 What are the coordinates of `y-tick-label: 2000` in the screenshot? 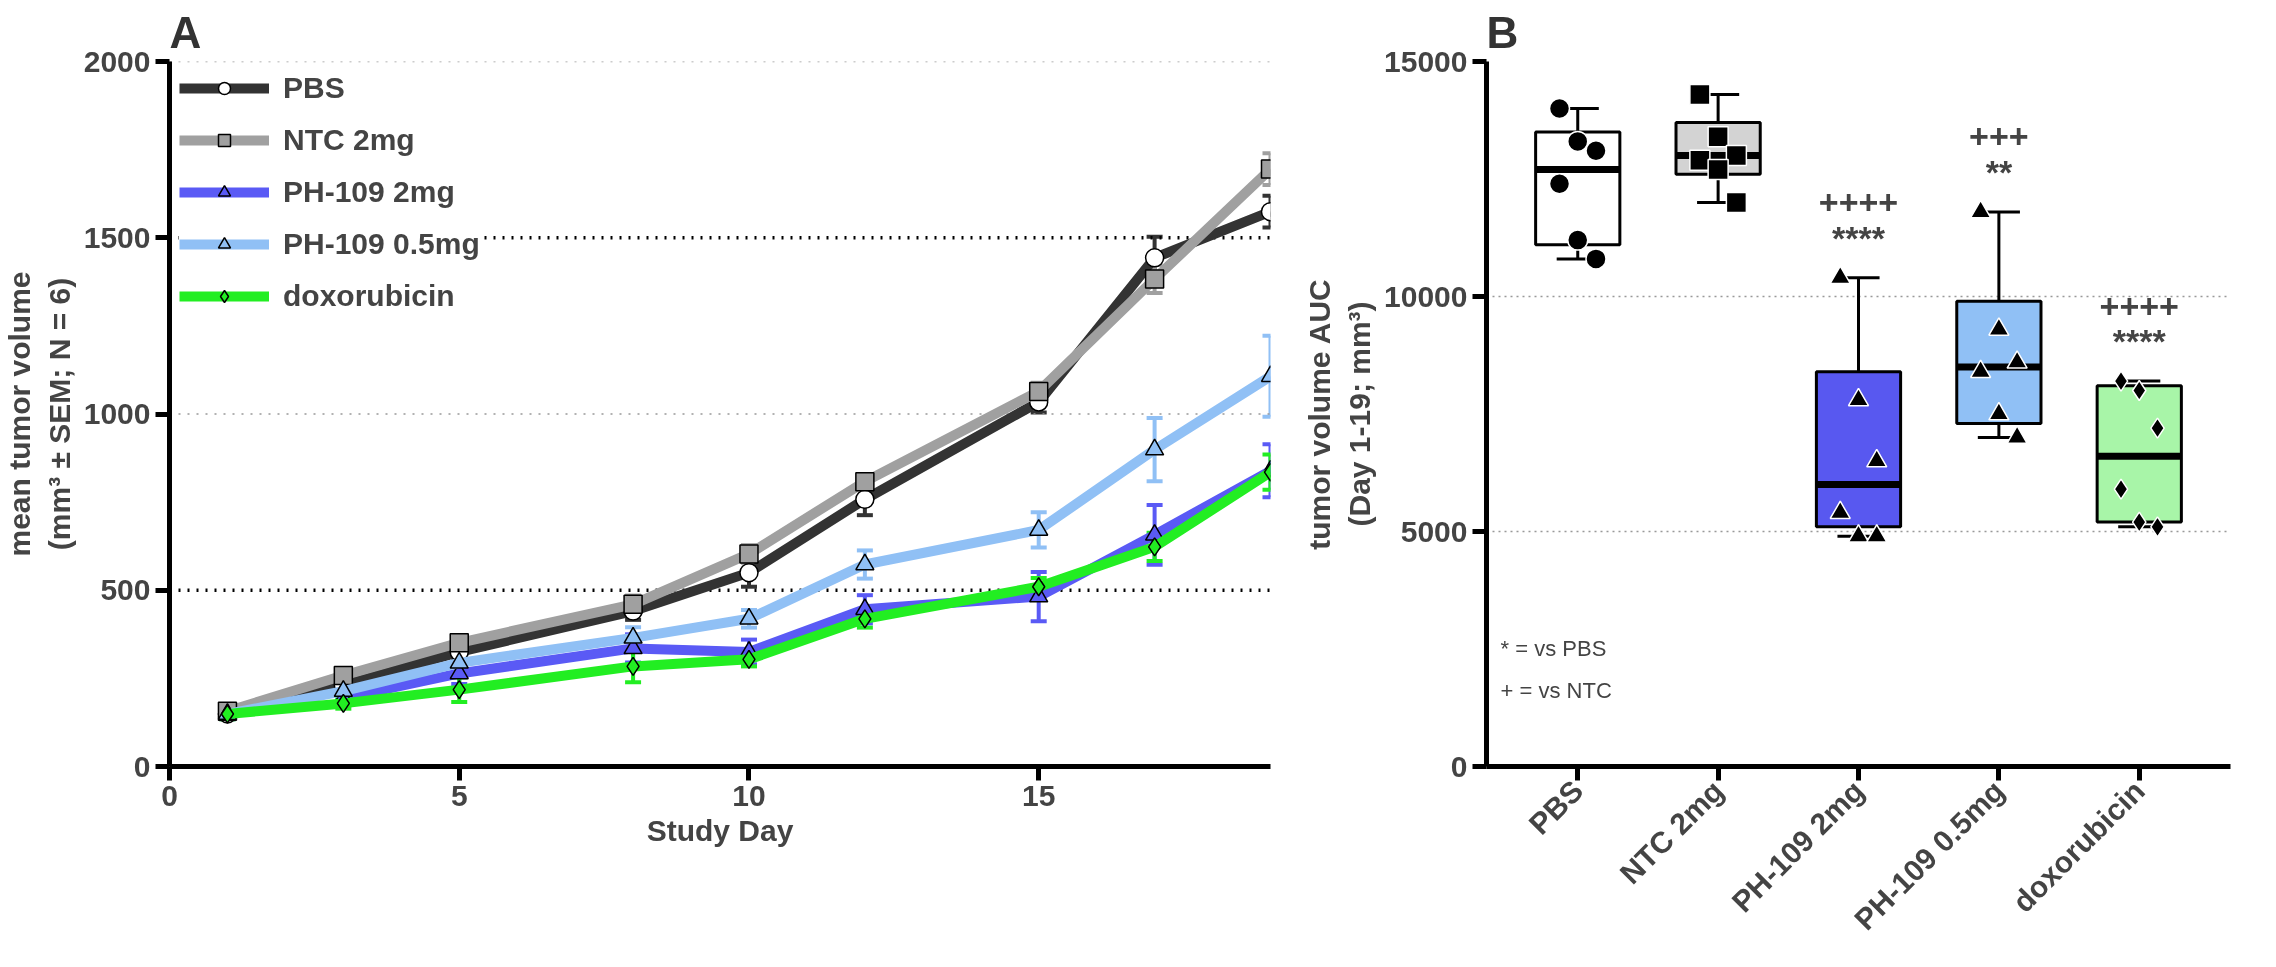 It's located at (117, 61).